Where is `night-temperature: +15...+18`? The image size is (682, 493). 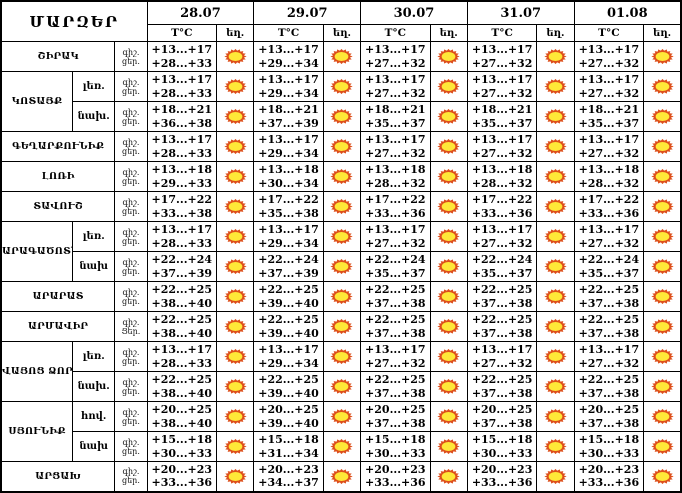
night-temperature: +15...+18 is located at coordinates (288, 439).